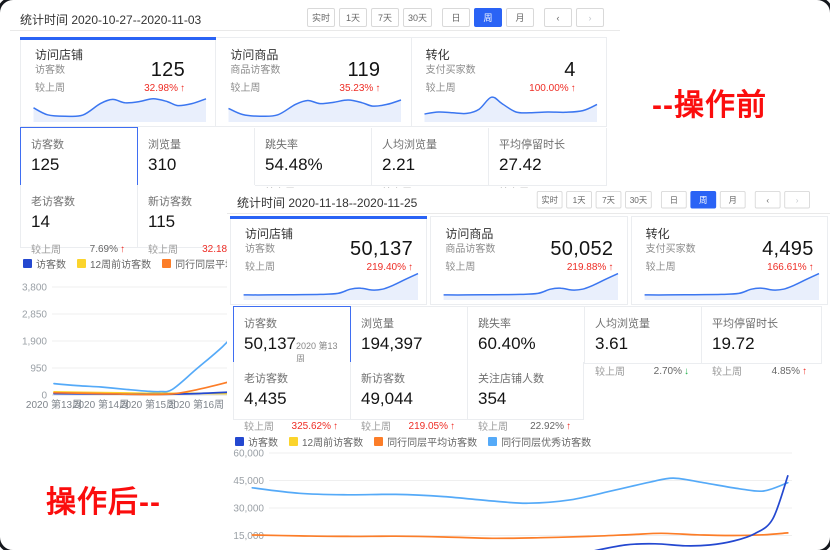 The width and height of the screenshot is (830, 550). I want to click on stat-value: 115, so click(162, 221).